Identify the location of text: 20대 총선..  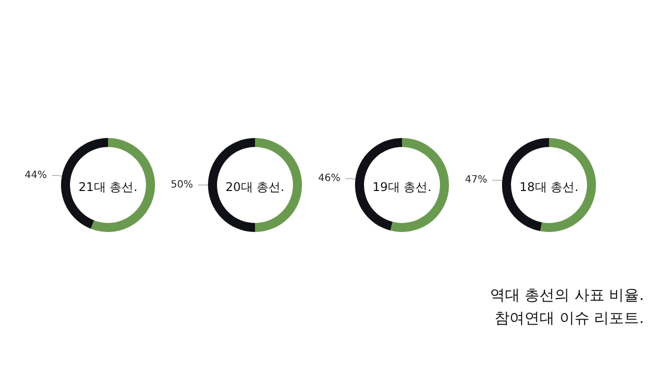
(255, 187).